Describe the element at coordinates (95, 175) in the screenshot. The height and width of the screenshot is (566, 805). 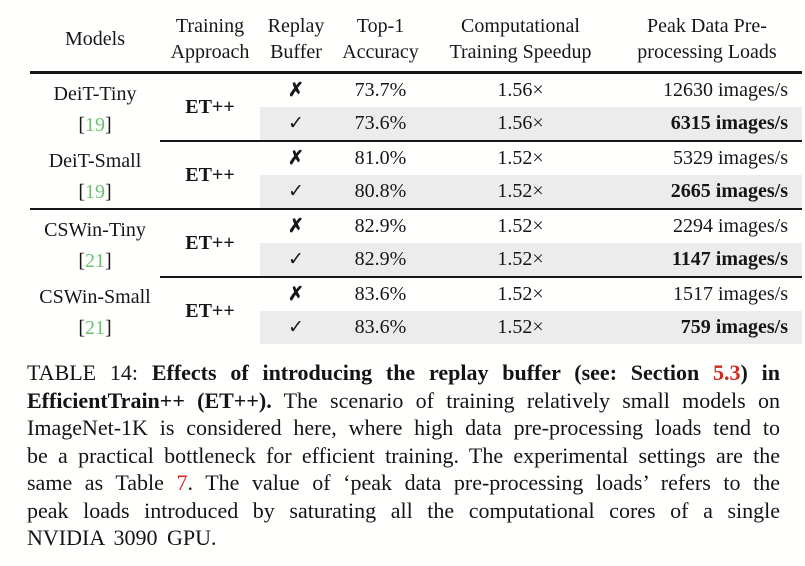
I see `model-cell: DeiT-Small [19]` at that location.